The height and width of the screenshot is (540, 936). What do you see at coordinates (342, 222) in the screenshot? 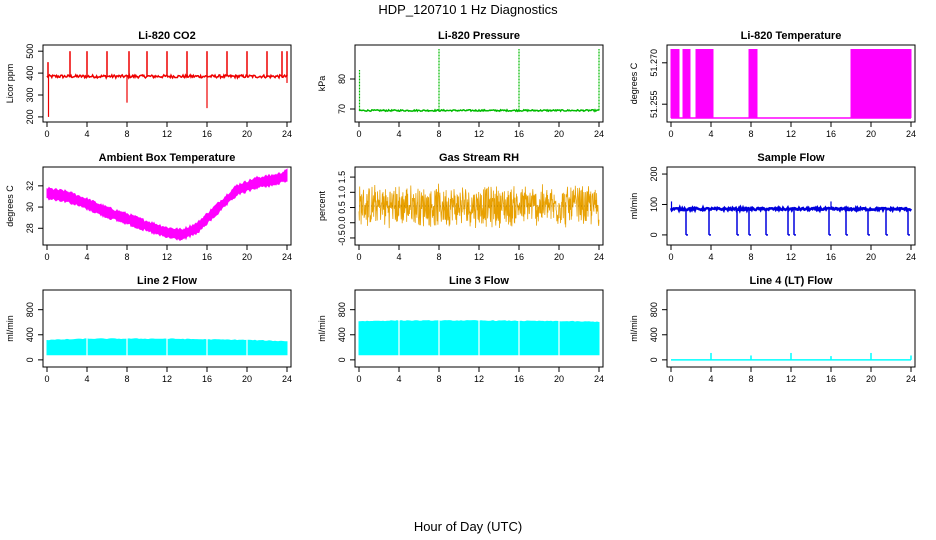
I see `y-tick-label: 0.0` at bounding box center [342, 222].